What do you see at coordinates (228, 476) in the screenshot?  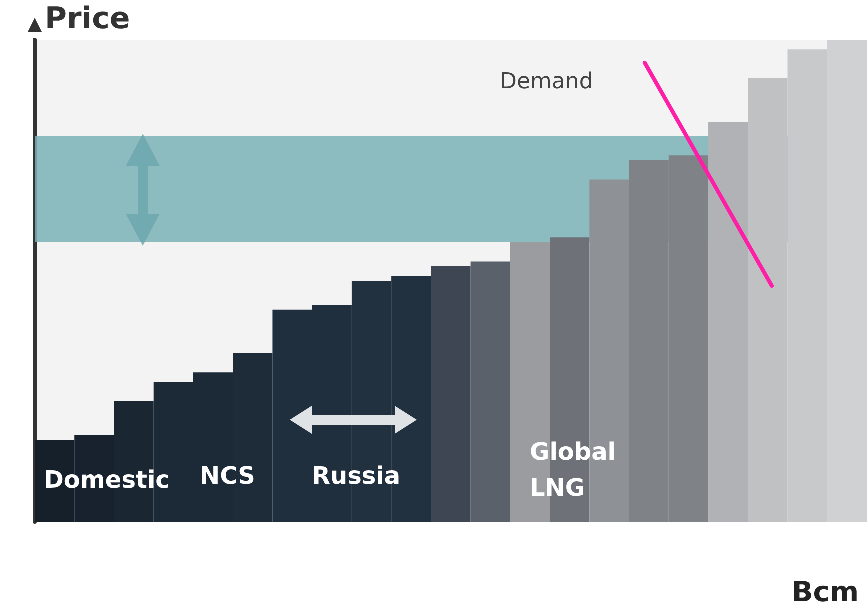 I see `annotation: NCS` at bounding box center [228, 476].